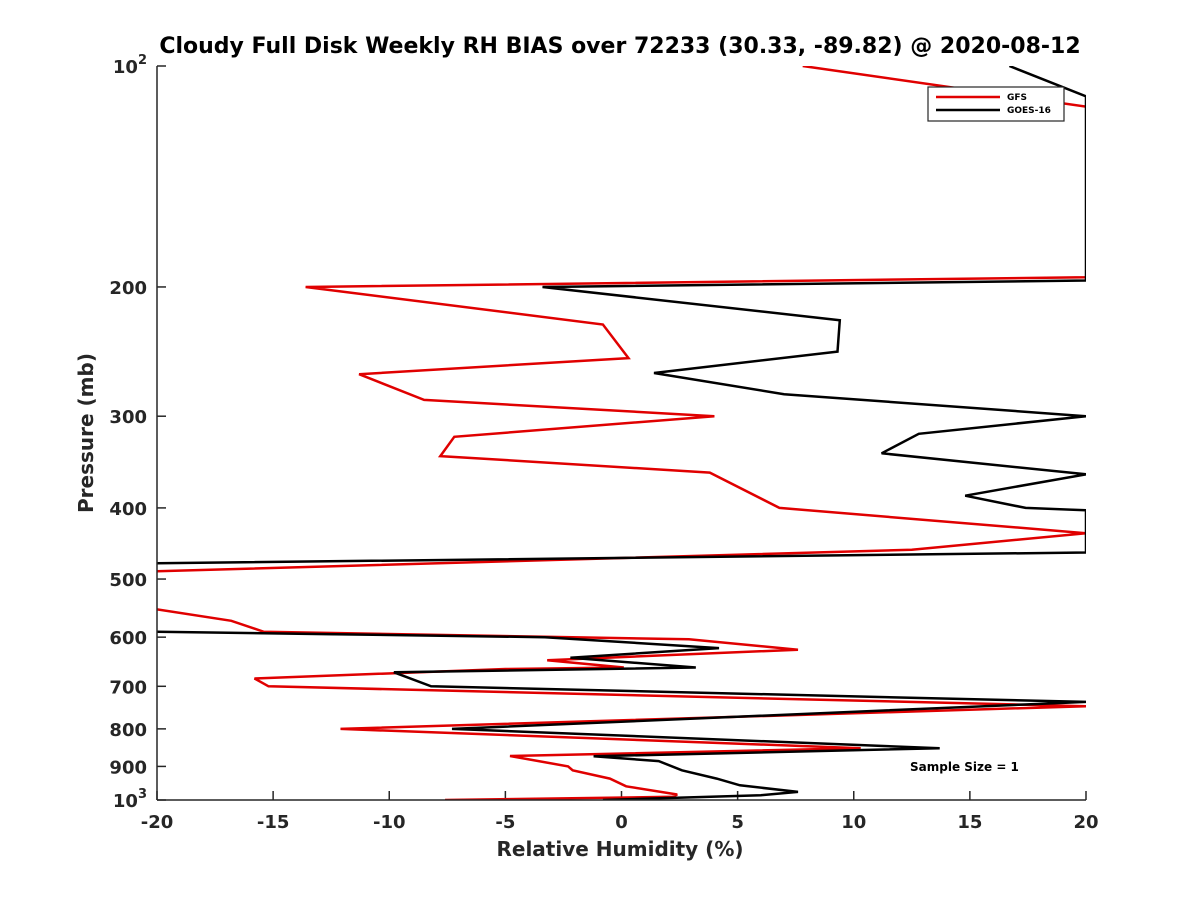 The width and height of the screenshot is (1200, 900). What do you see at coordinates (130, 799) in the screenshot?
I see `y-tick-label: 10³` at bounding box center [130, 799].